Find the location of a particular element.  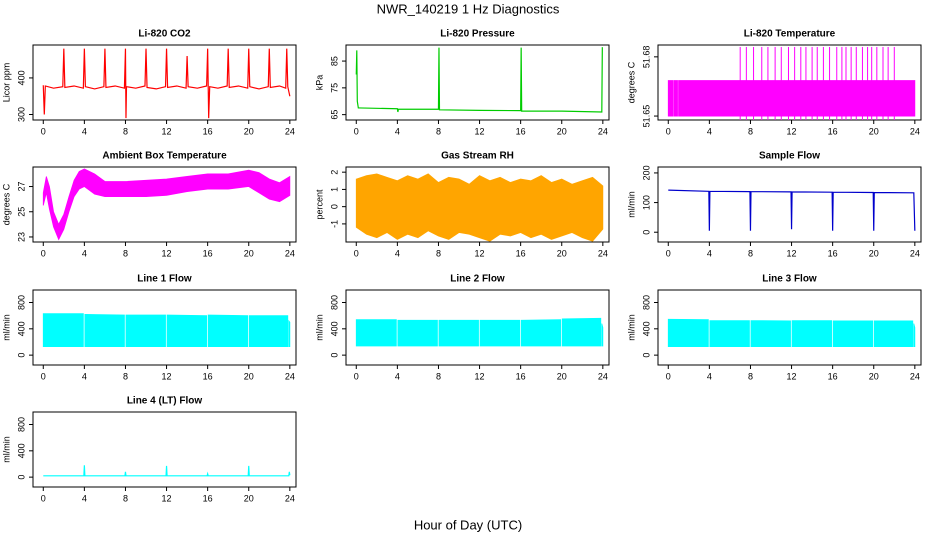

y-axis-label: Licor ppm is located at coordinates (6, 83).